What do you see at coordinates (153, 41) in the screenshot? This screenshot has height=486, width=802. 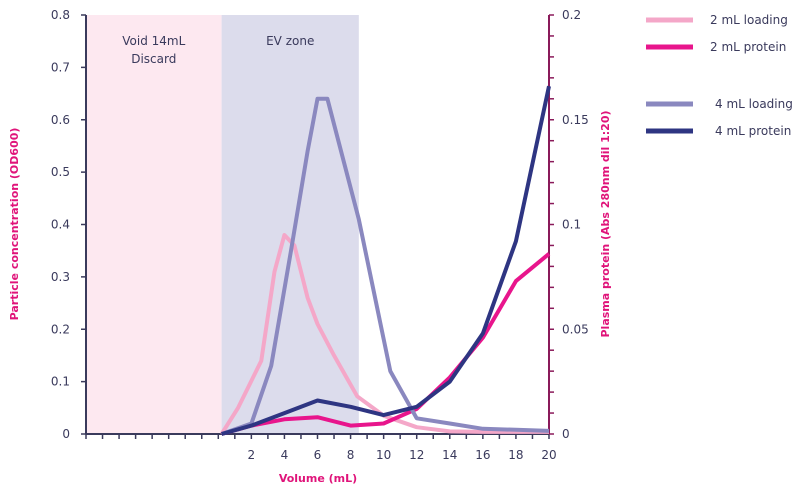 I see `region-label: Void 14mL` at bounding box center [153, 41].